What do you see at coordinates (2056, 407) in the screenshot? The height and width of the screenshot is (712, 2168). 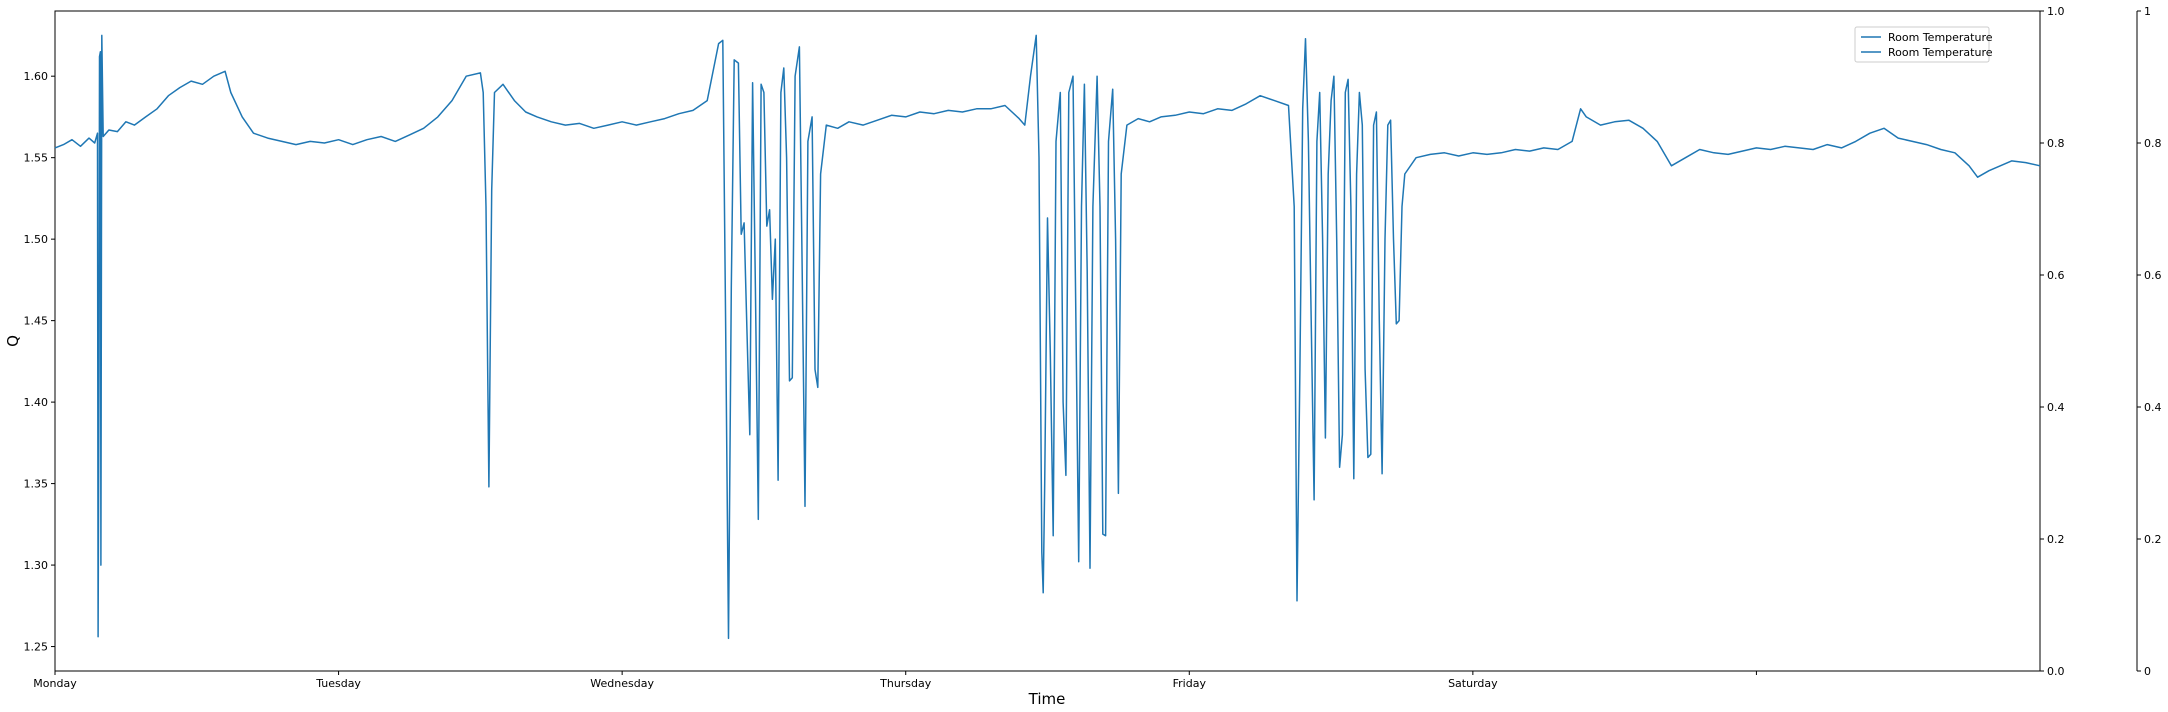 I see `right-axis-1-tick-label: 0.4` at bounding box center [2056, 407].